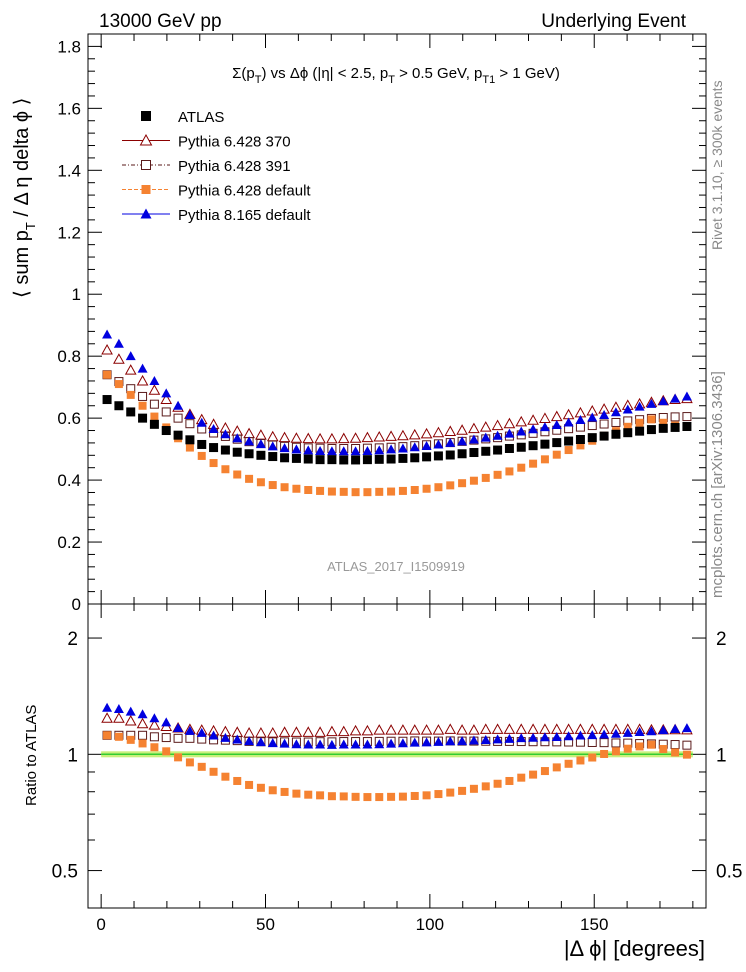  What do you see at coordinates (717, 209) in the screenshot?
I see `rivet-label-a: Rivet 3.1.10,` at bounding box center [717, 209].